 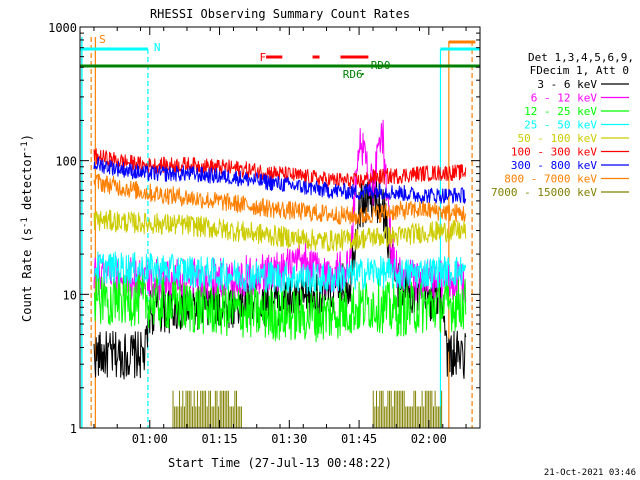 I want to click on series-100-300-kev, so click(x=280, y=169).